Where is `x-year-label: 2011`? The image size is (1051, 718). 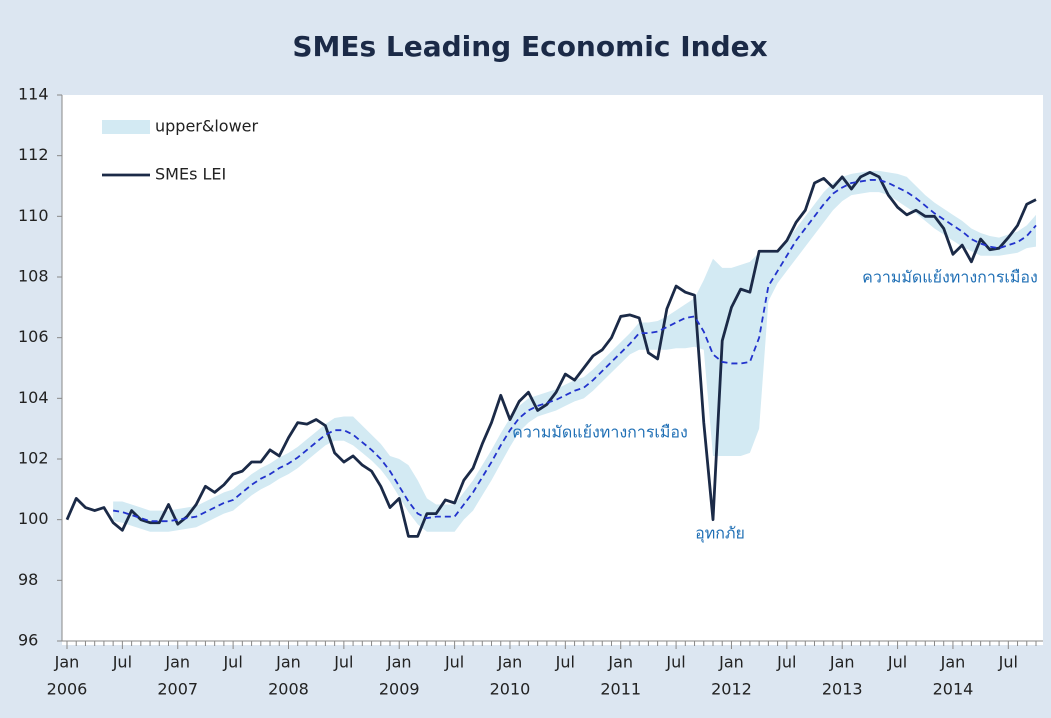 x-year-label: 2011 is located at coordinates (620, 689).